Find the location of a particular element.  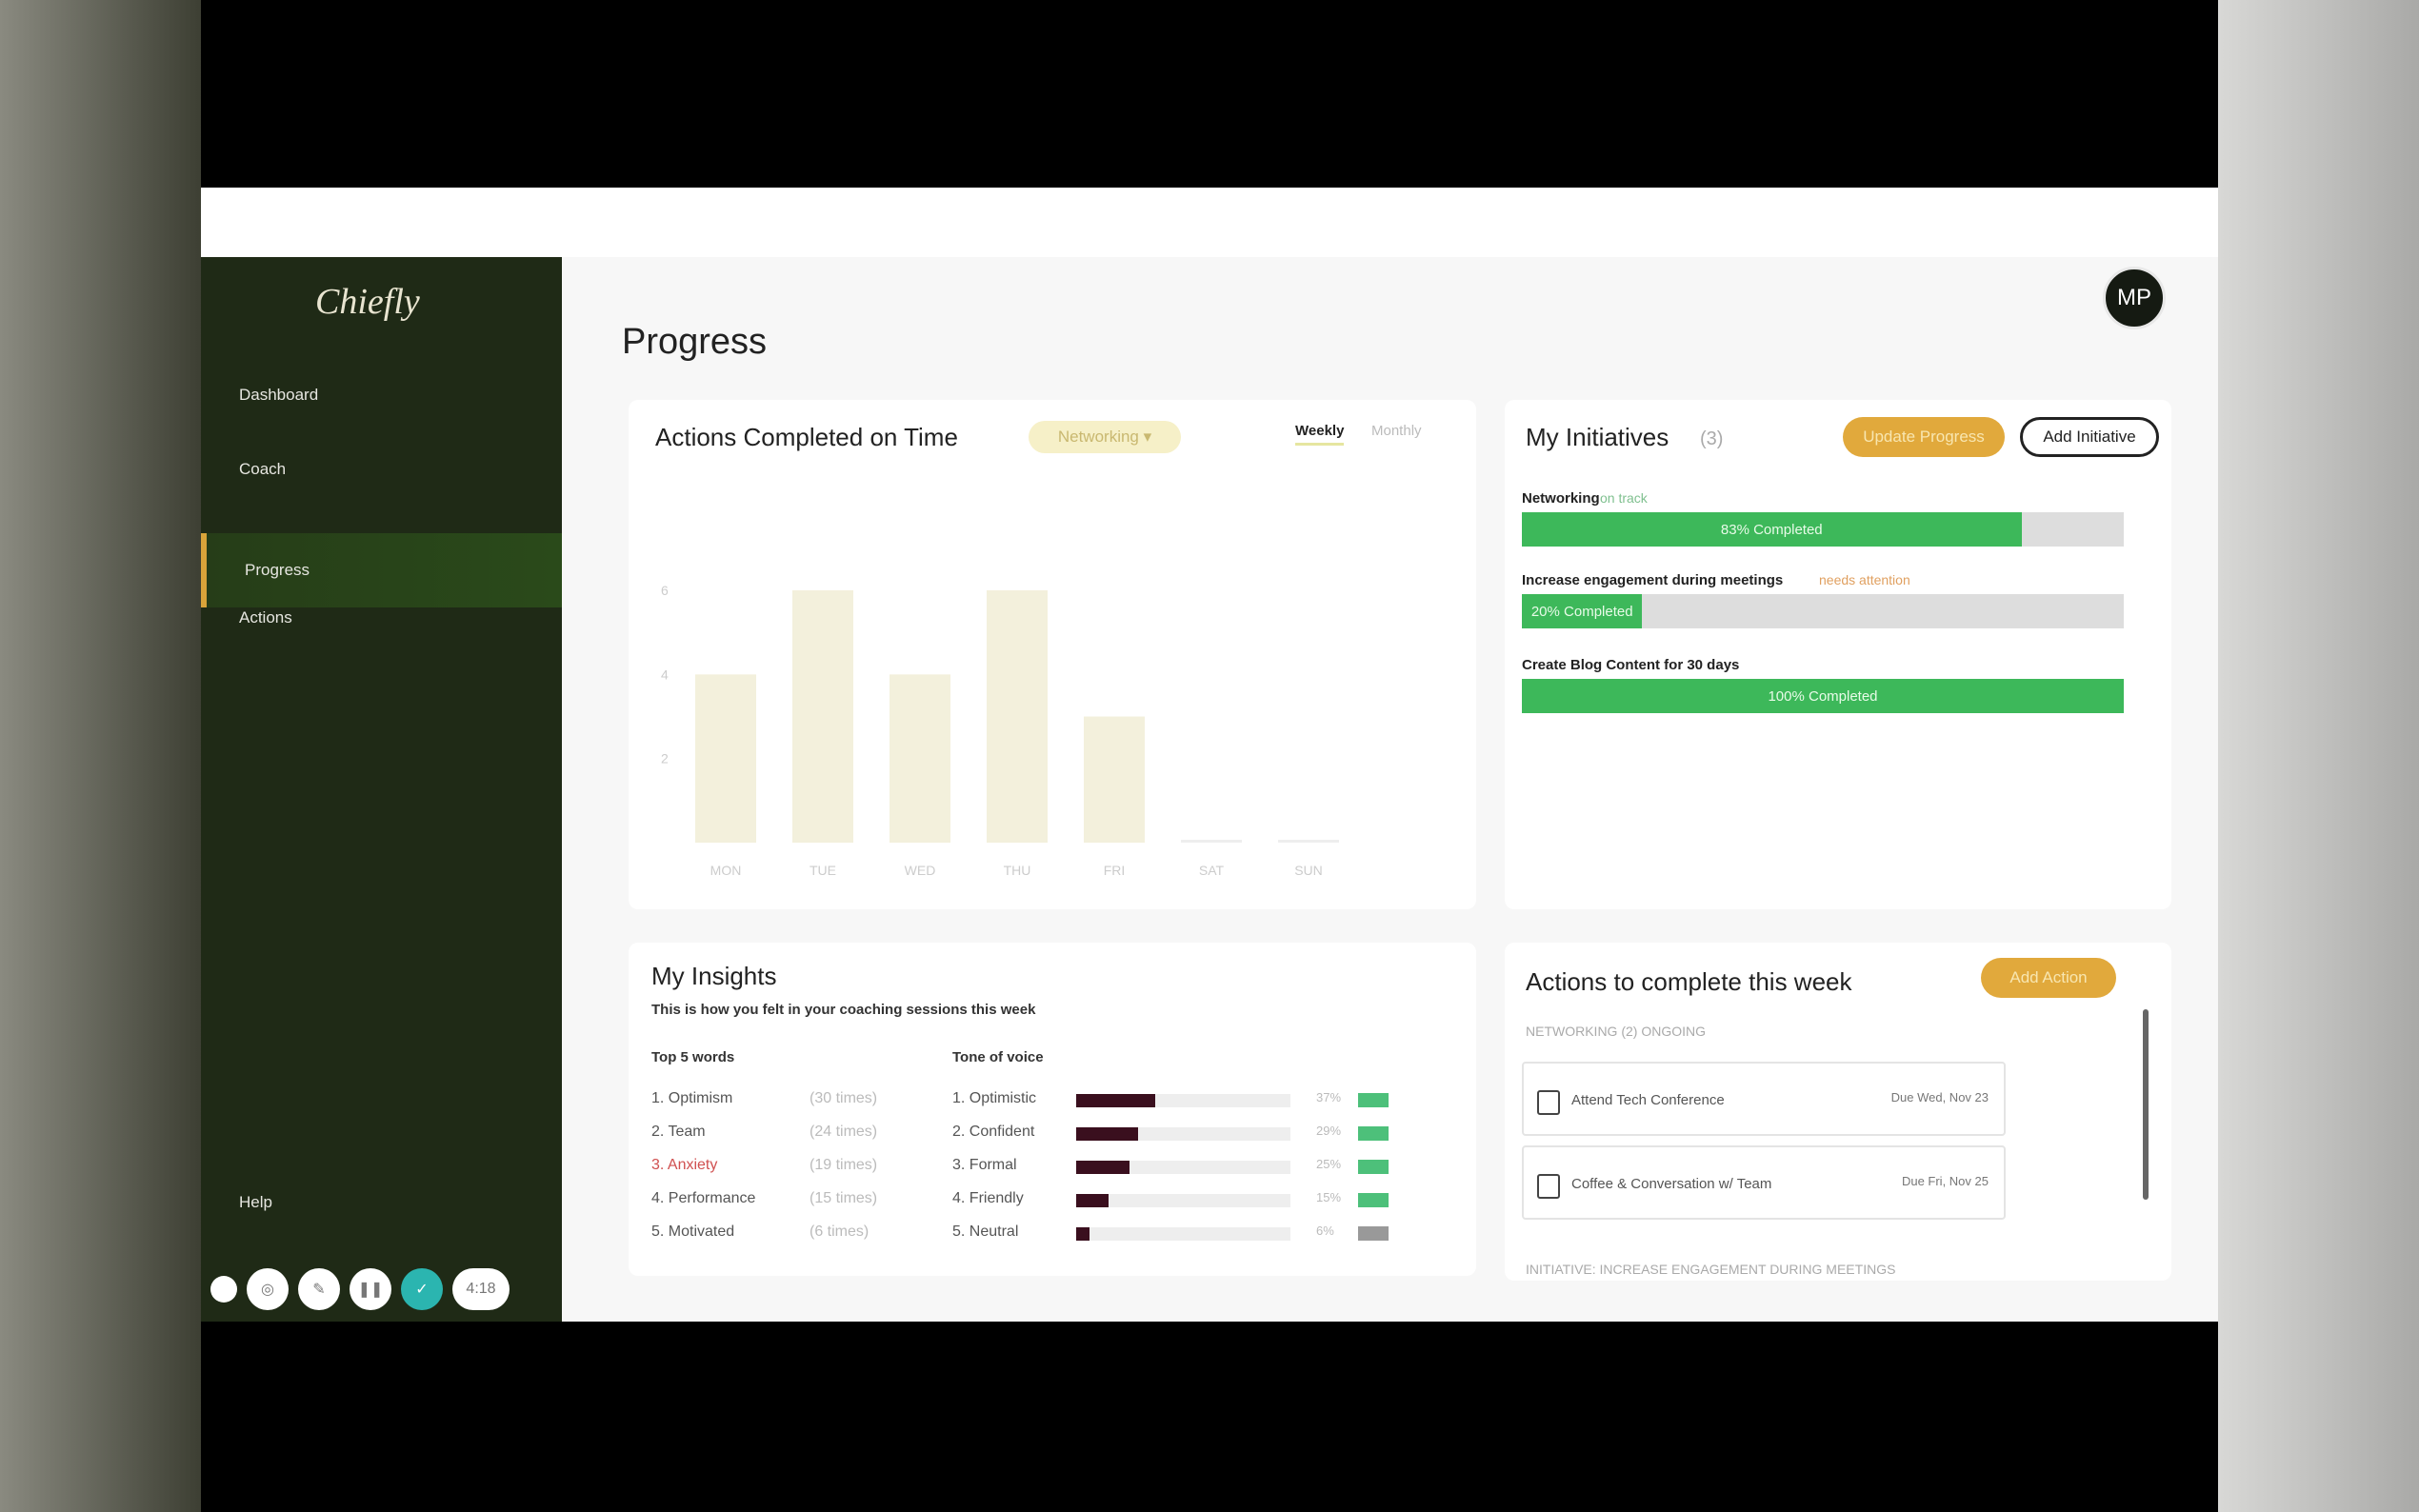

top-words-header: Top 5 words is located at coordinates (693, 1057).